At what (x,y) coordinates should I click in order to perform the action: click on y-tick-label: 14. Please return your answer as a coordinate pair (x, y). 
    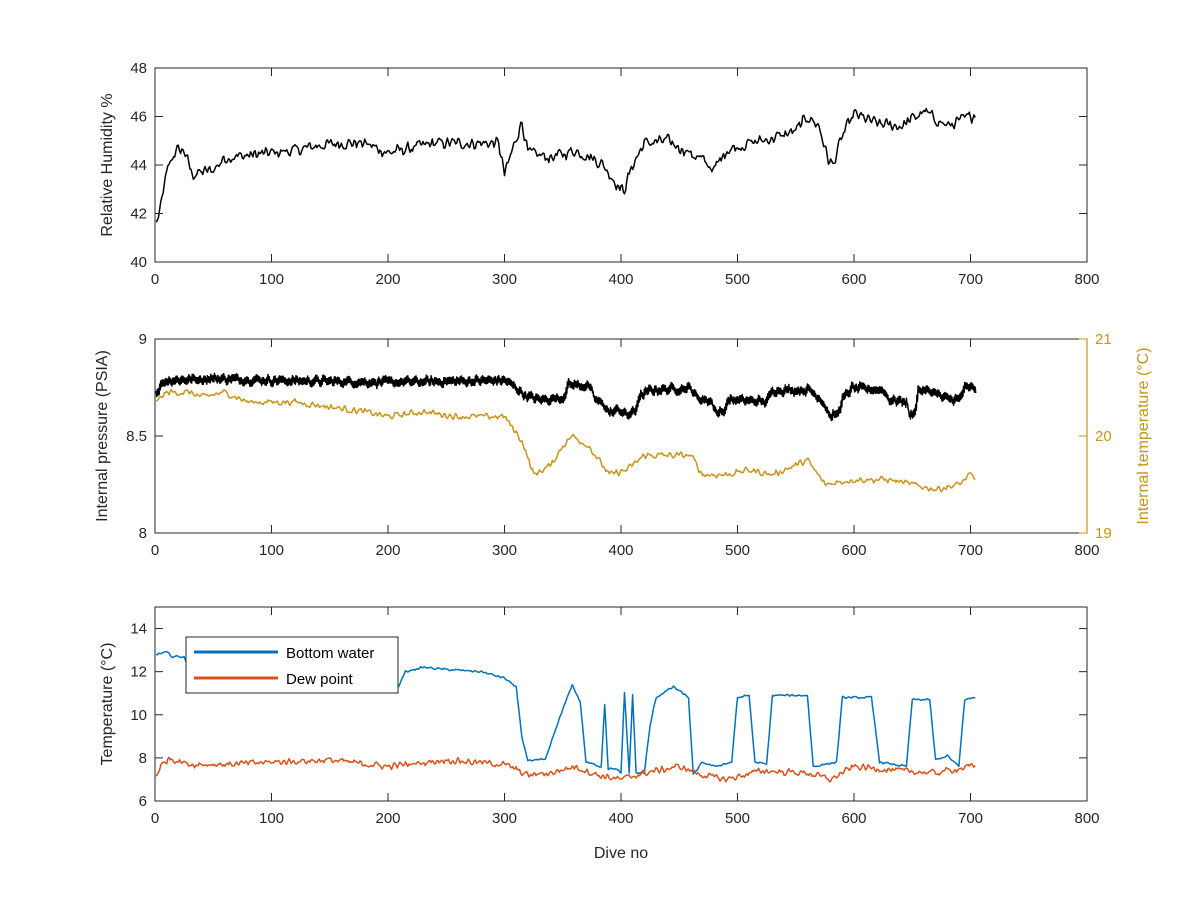
    Looking at the image, I should click on (138, 629).